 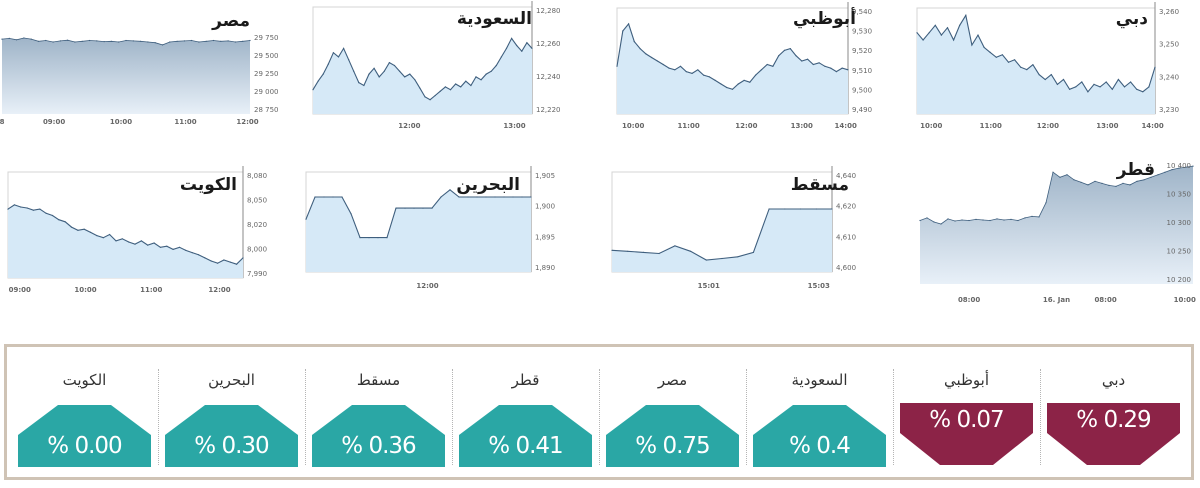 I want to click on y-tick-label: 10 250, so click(x=1179, y=252).